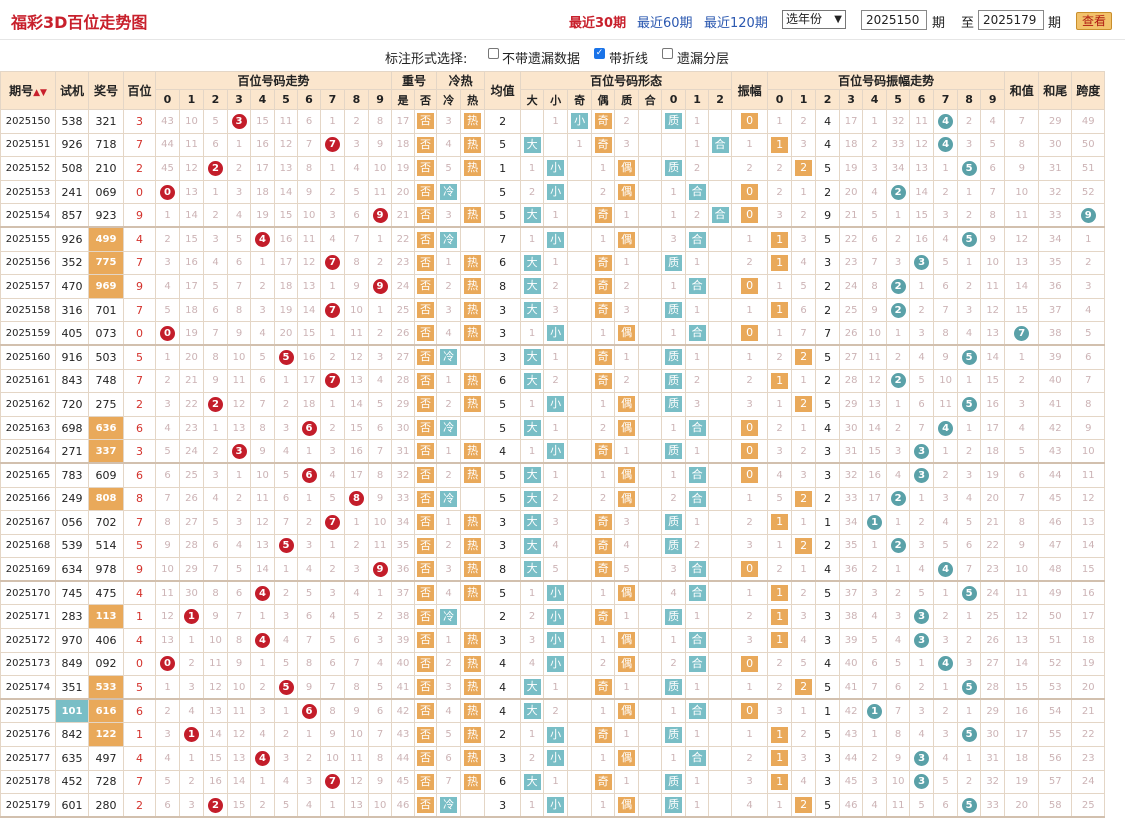  I want to click on period-cell: 2025159, so click(28, 334).